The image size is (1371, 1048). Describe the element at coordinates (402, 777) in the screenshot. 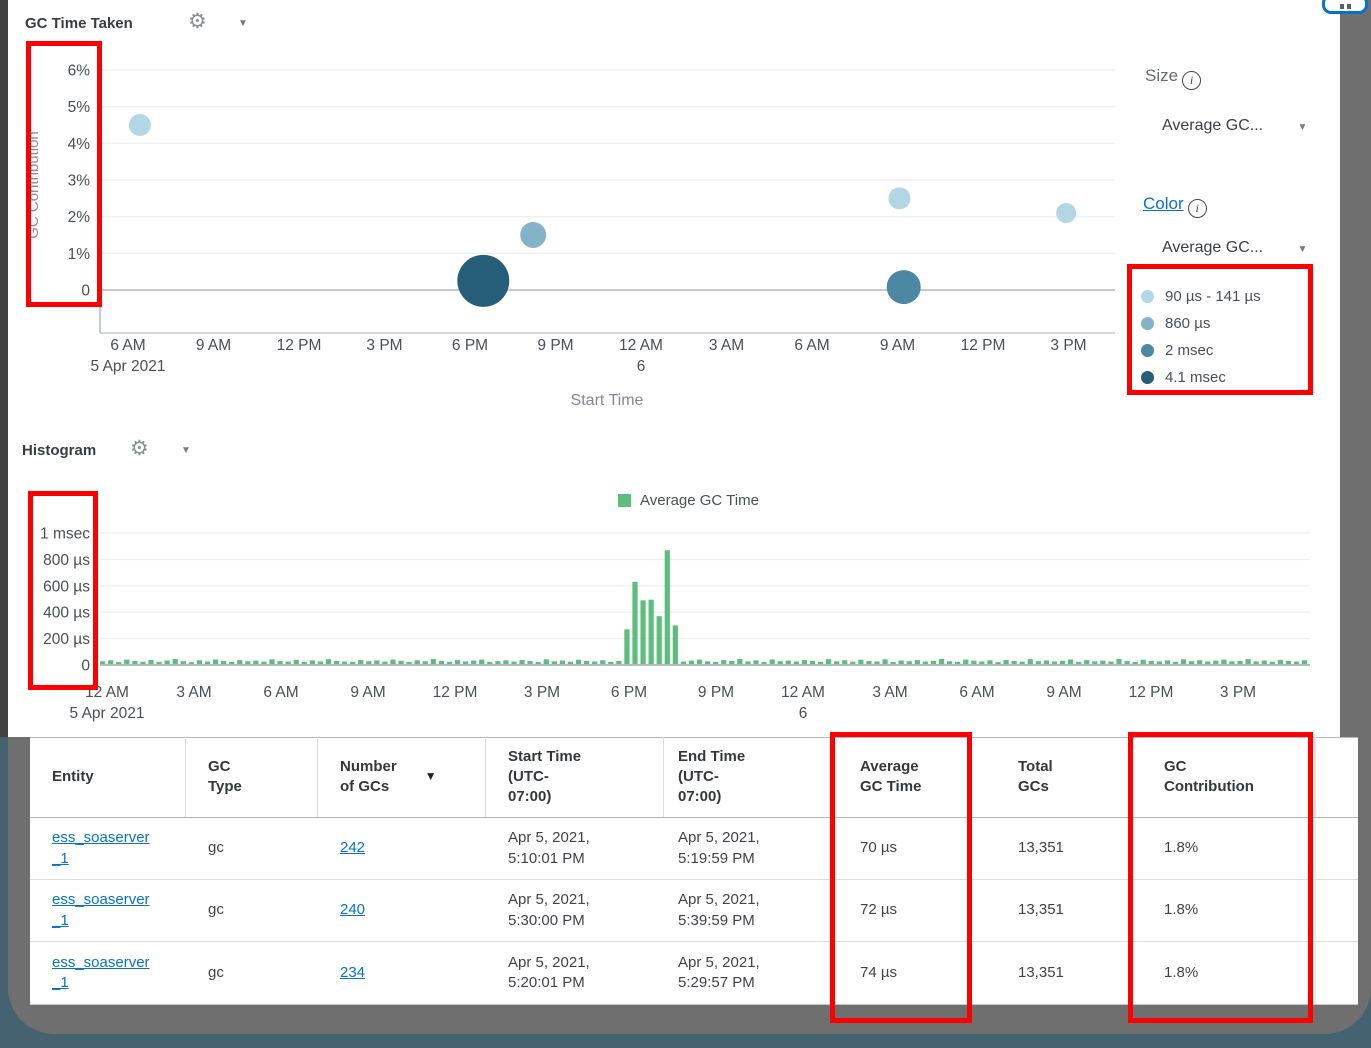

I see `col-header-number-of-gcs: Number of GCs ▼` at that location.